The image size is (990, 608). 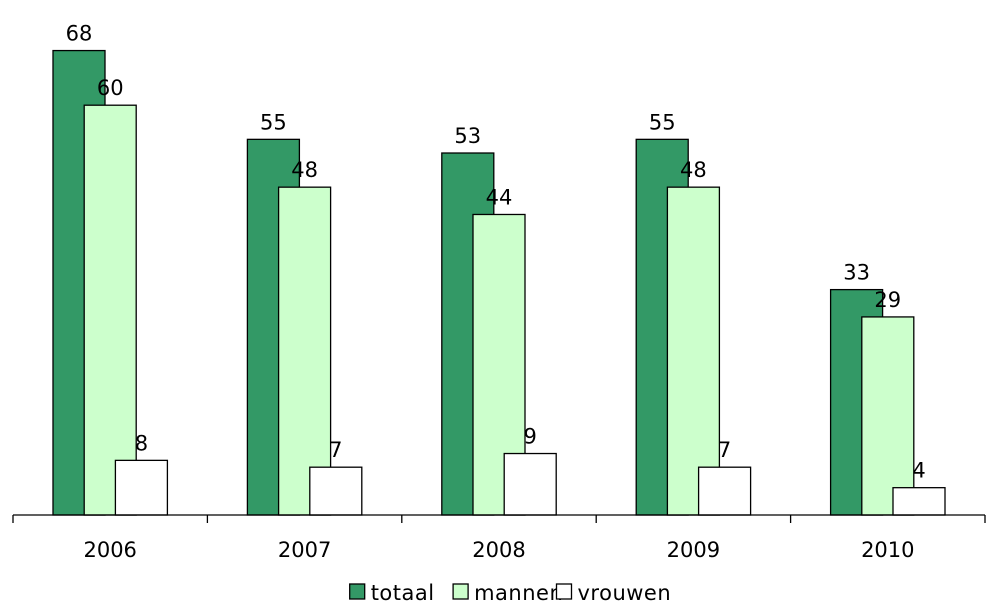 I want to click on x-tick-label-2006: 2006, so click(x=109, y=550).